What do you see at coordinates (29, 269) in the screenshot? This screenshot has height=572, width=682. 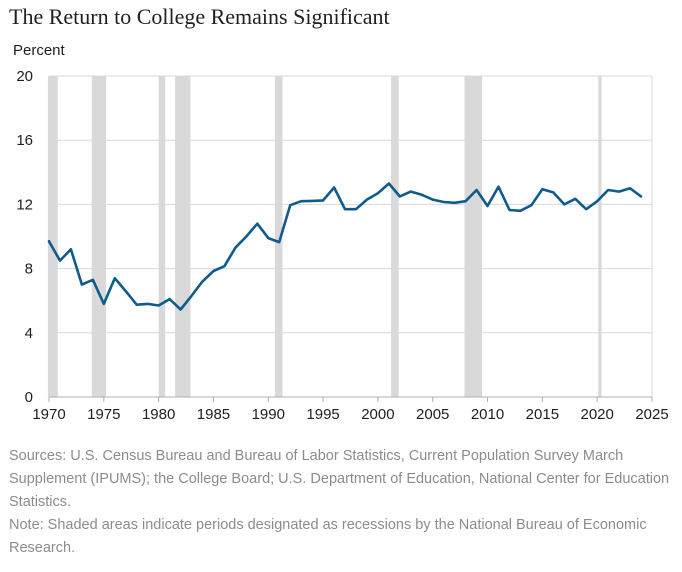 I see `y-tick-label: 8` at bounding box center [29, 269].